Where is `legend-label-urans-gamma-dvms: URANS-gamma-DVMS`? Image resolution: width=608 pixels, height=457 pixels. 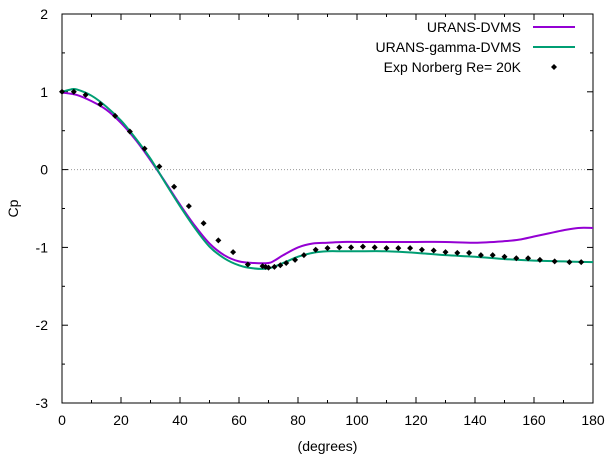
legend-label-urans-gamma-dvms: URANS-gamma-DVMS is located at coordinates (448, 47).